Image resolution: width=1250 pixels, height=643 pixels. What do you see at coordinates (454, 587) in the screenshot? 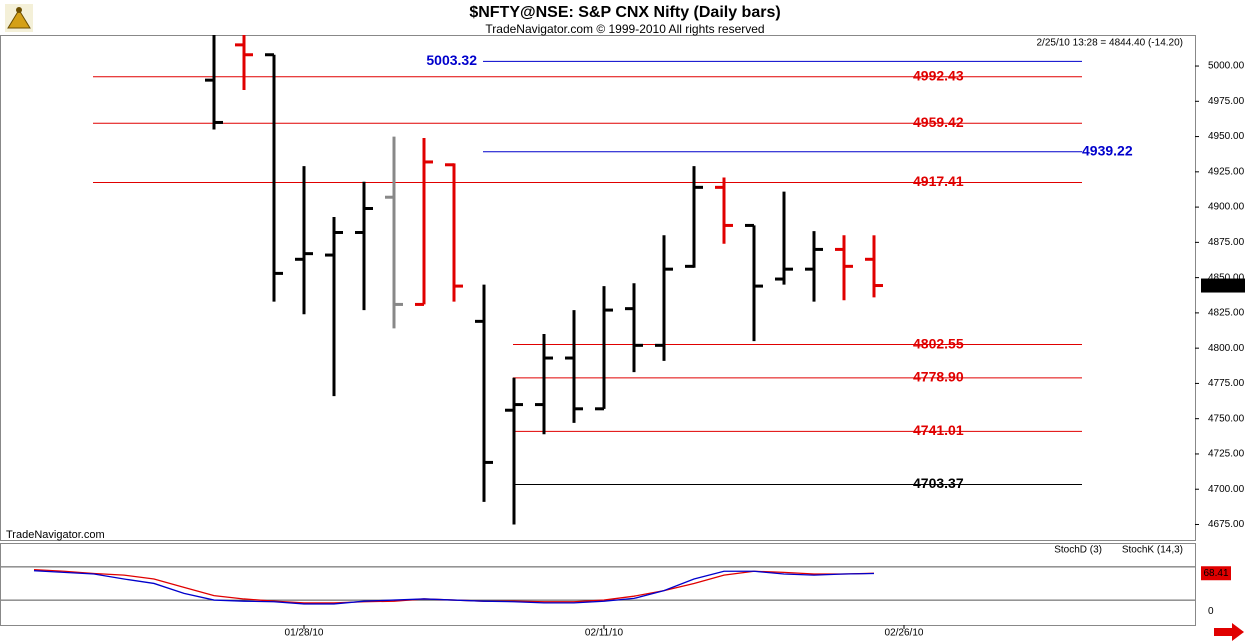
I see `indicator-line` at bounding box center [454, 587].